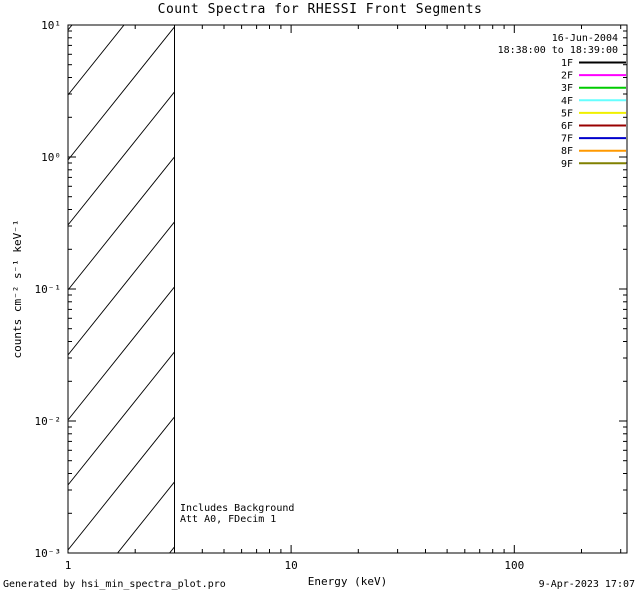  Describe the element at coordinates (514, 565) in the screenshot. I see `svg-text: 100` at that location.